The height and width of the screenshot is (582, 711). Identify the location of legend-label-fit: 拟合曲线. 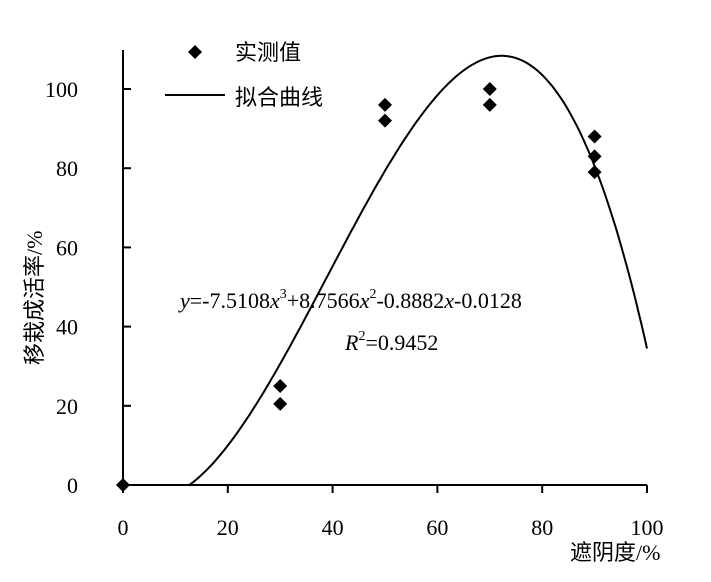
(279, 97).